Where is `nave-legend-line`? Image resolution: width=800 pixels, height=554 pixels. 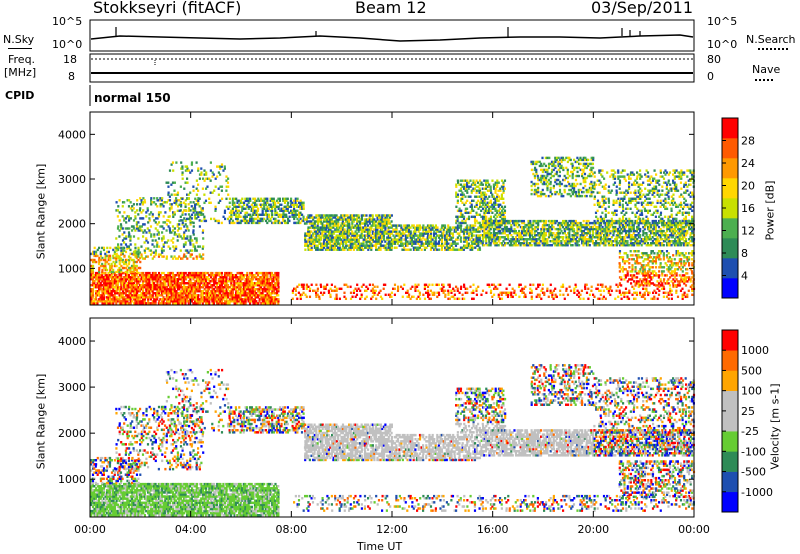
nave-legend-line is located at coordinates (764, 80).